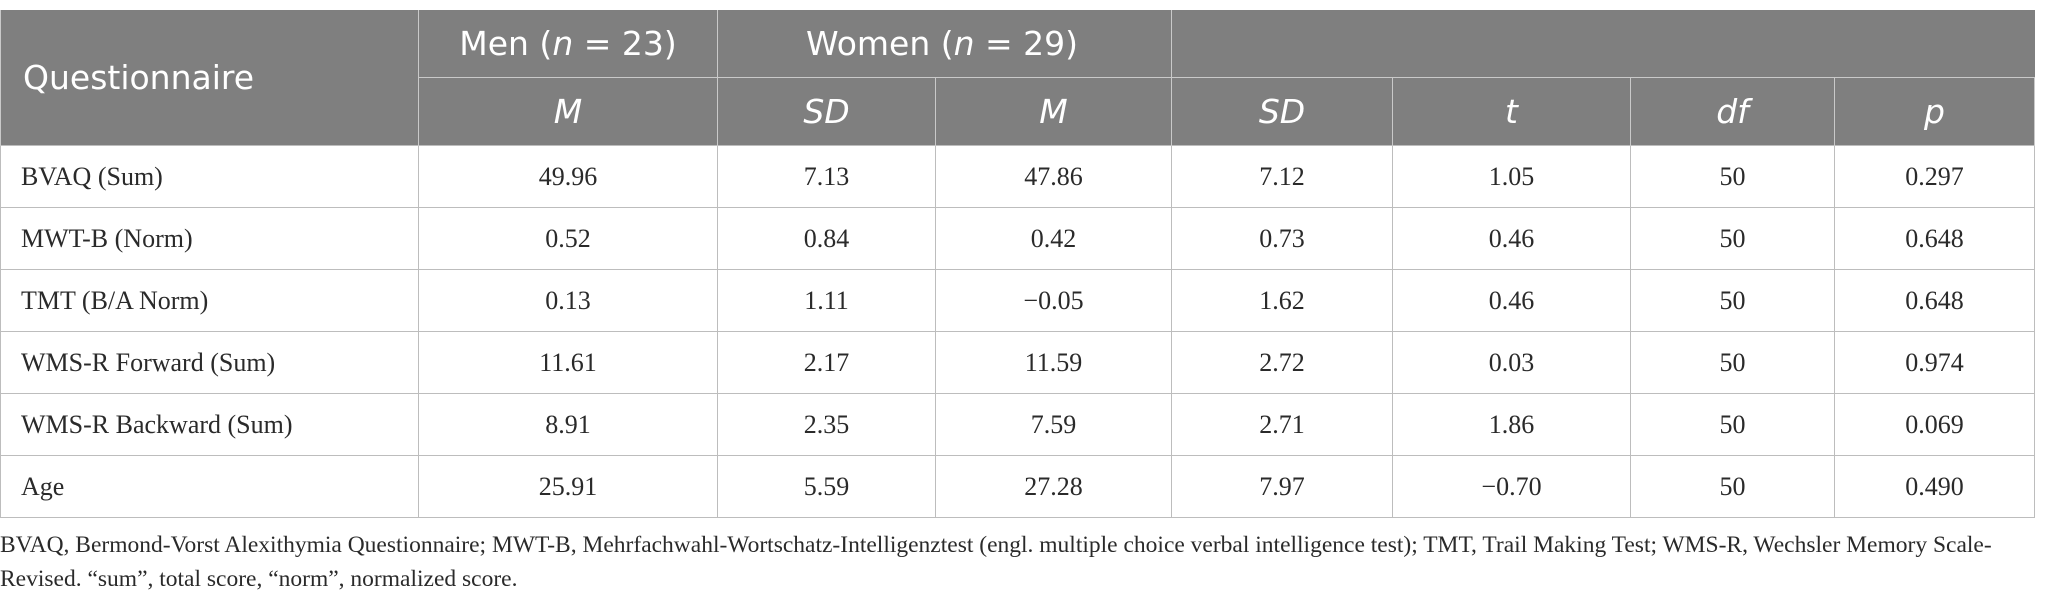  Describe the element at coordinates (1935, 486) in the screenshot. I see `cell: 0.490` at that location.